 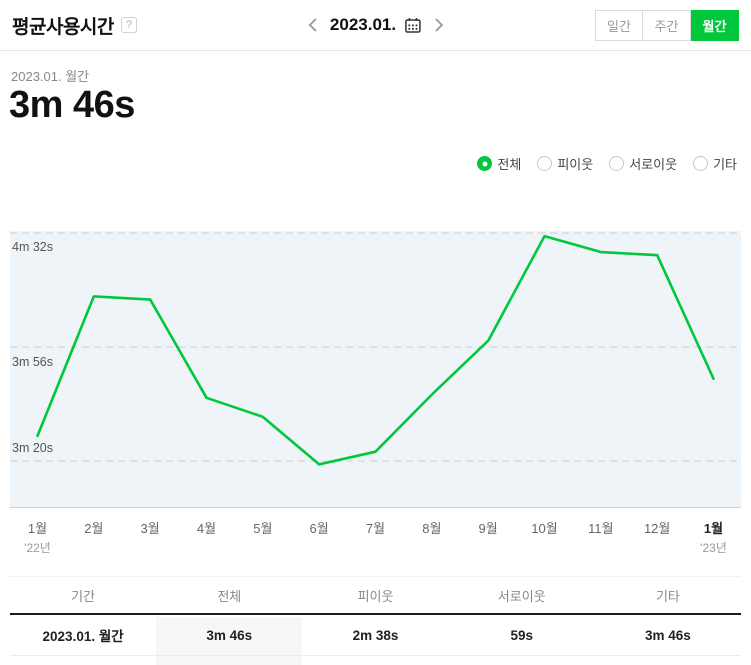 I want to click on title-wrap: 평균사용시간 ?, so click(x=74, y=25).